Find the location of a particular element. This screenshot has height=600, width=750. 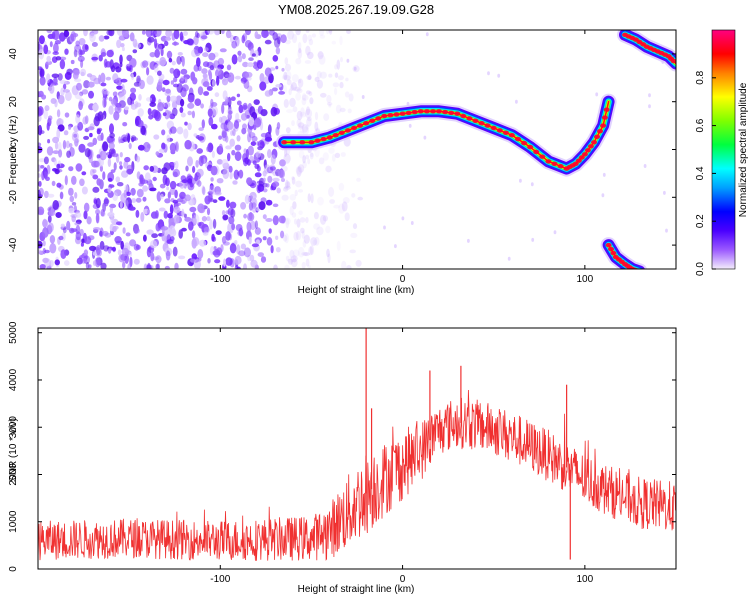

spec-ytick-label: 40 is located at coordinates (13, 54).